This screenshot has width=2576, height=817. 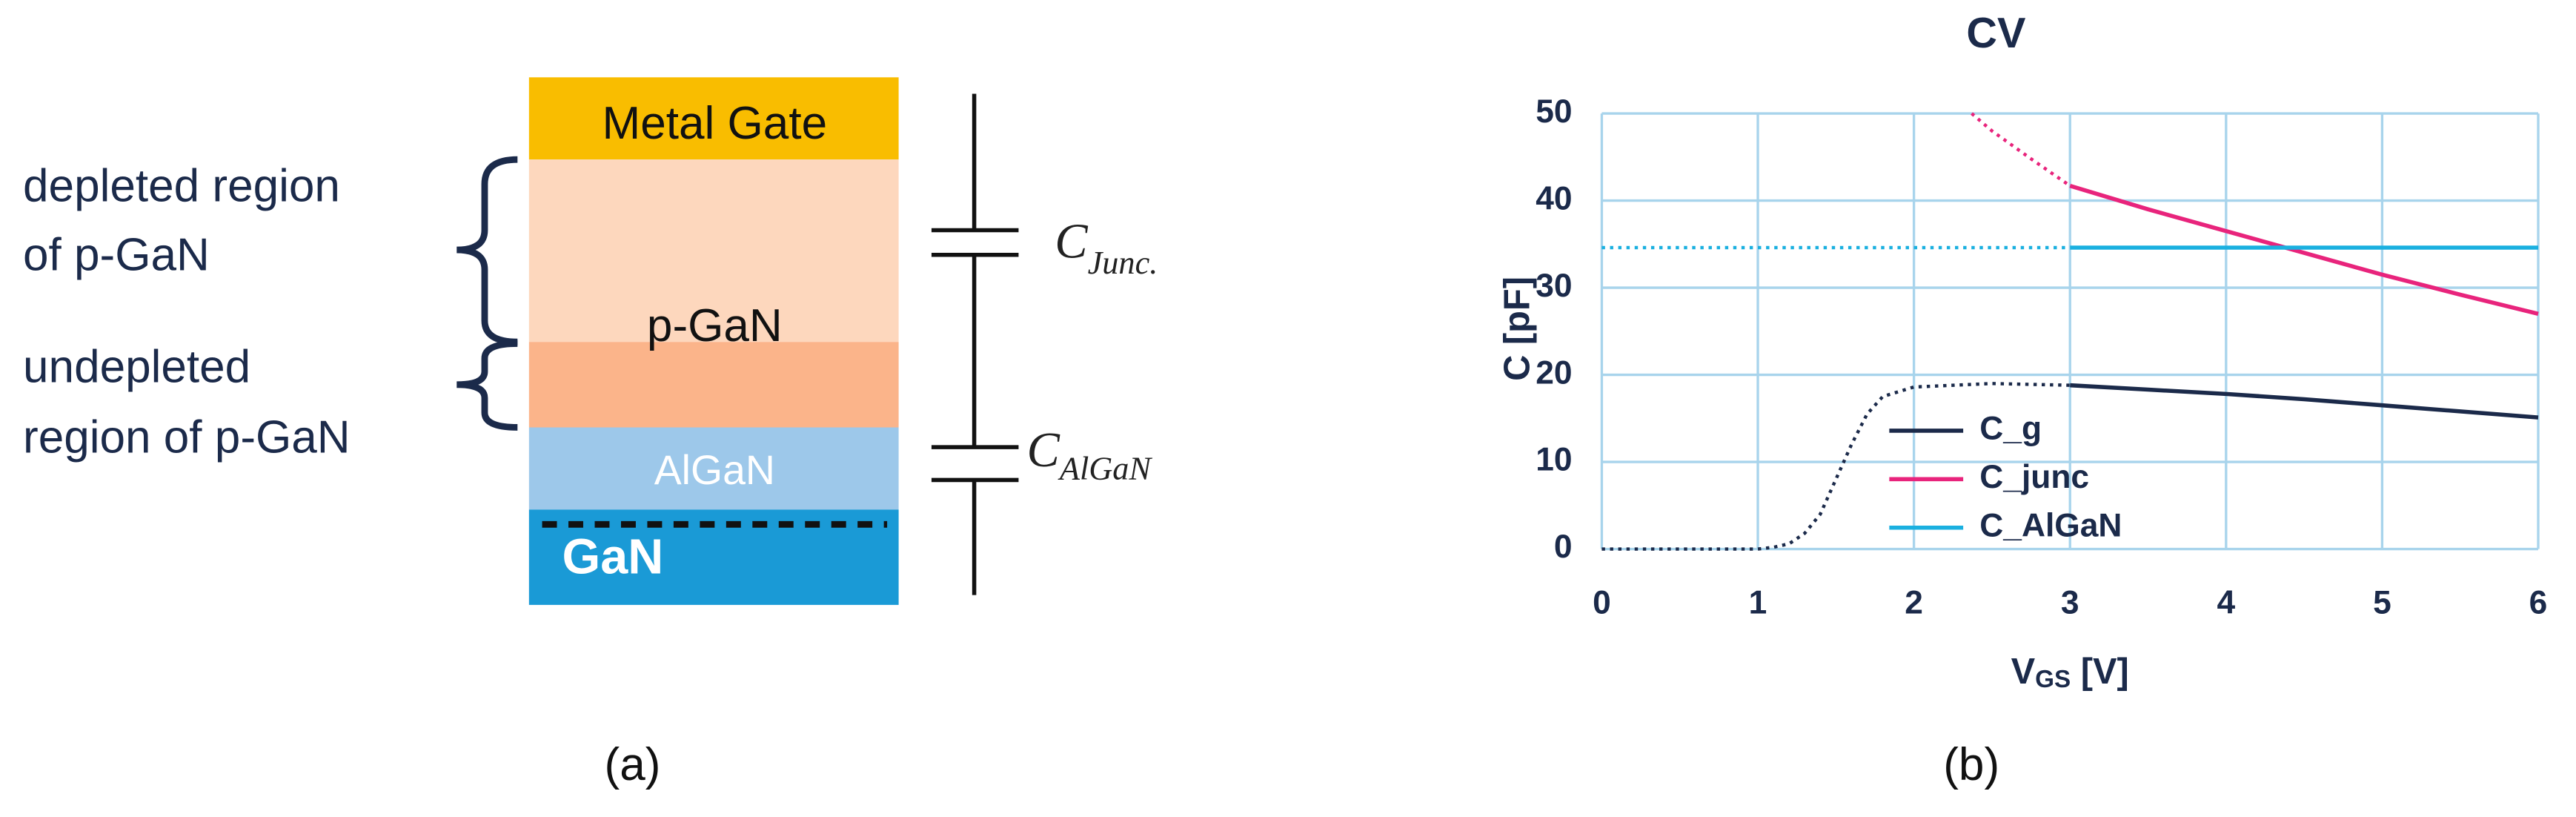 I want to click on undepleted-layer, so click(x=713, y=385).